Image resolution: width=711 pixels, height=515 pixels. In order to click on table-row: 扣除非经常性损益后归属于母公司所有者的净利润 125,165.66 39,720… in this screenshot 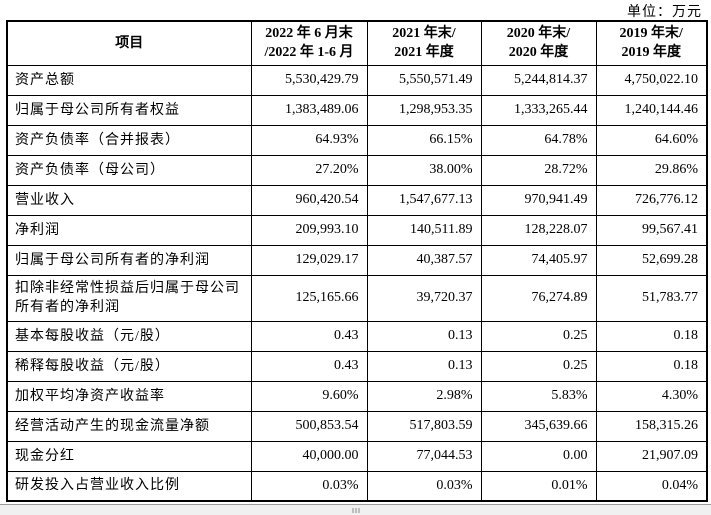, I will do `click(357, 298)`.